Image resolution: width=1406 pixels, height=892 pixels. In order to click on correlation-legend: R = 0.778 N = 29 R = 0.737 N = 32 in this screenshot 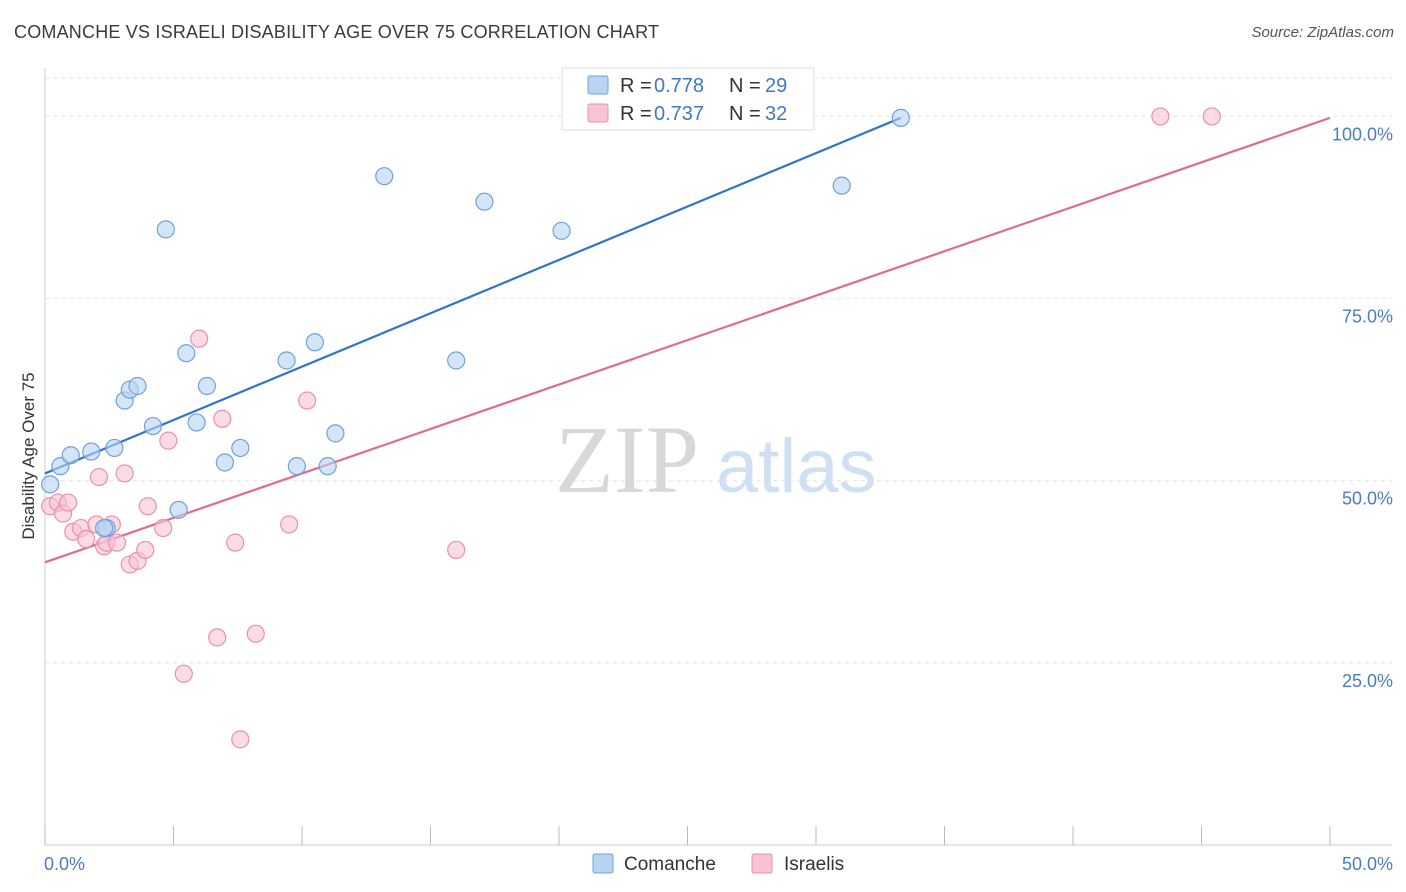, I will do `click(688, 99)`.